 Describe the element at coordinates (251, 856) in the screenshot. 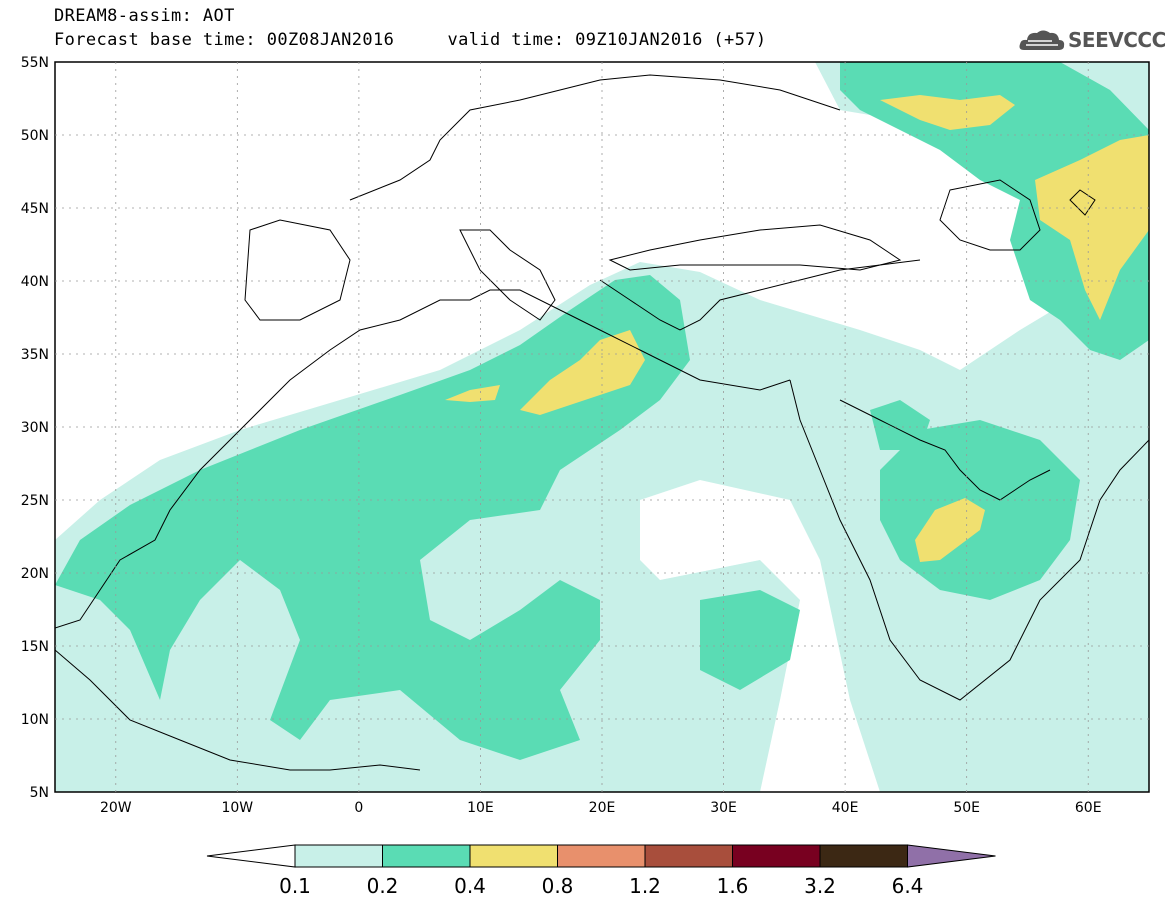

I see `colorbar-under-triangle` at that location.